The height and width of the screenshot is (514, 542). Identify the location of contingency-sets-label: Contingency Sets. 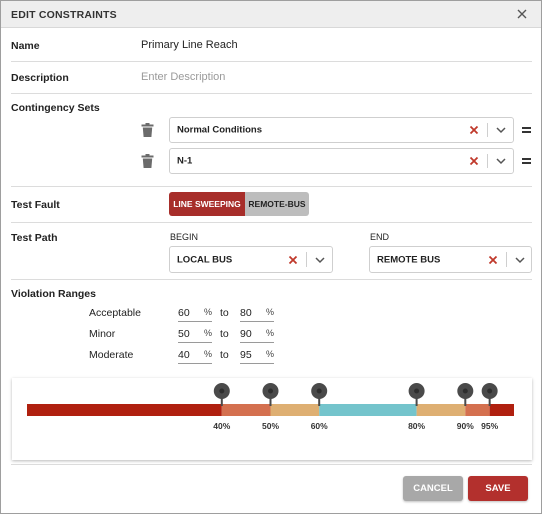
(55, 108).